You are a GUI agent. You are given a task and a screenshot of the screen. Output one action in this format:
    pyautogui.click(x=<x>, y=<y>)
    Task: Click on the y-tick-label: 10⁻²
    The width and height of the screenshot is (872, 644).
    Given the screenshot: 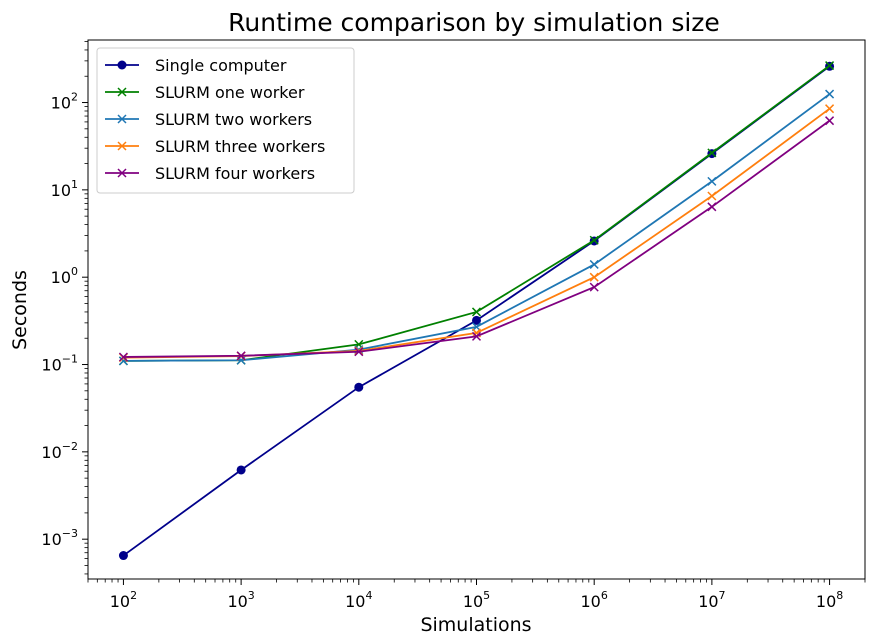 What is the action you would take?
    pyautogui.click(x=59, y=451)
    